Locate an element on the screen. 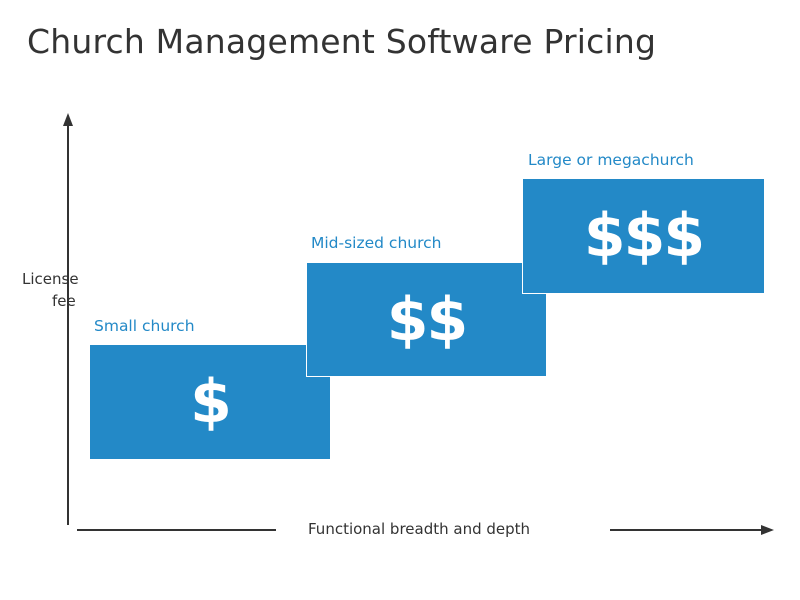 The image size is (800, 600). tier-box-small: $ is located at coordinates (210, 402).